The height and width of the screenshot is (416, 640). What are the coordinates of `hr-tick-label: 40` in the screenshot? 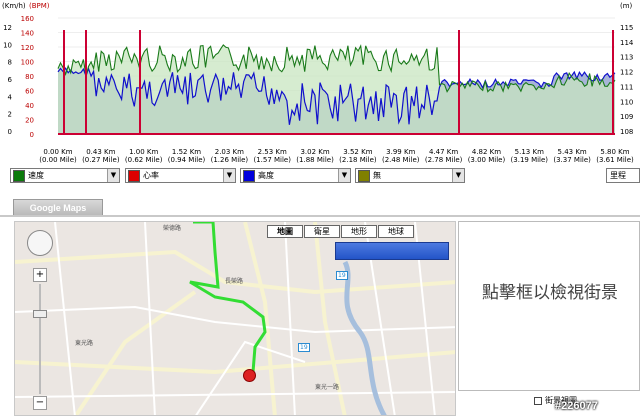 It's located at (29, 106).